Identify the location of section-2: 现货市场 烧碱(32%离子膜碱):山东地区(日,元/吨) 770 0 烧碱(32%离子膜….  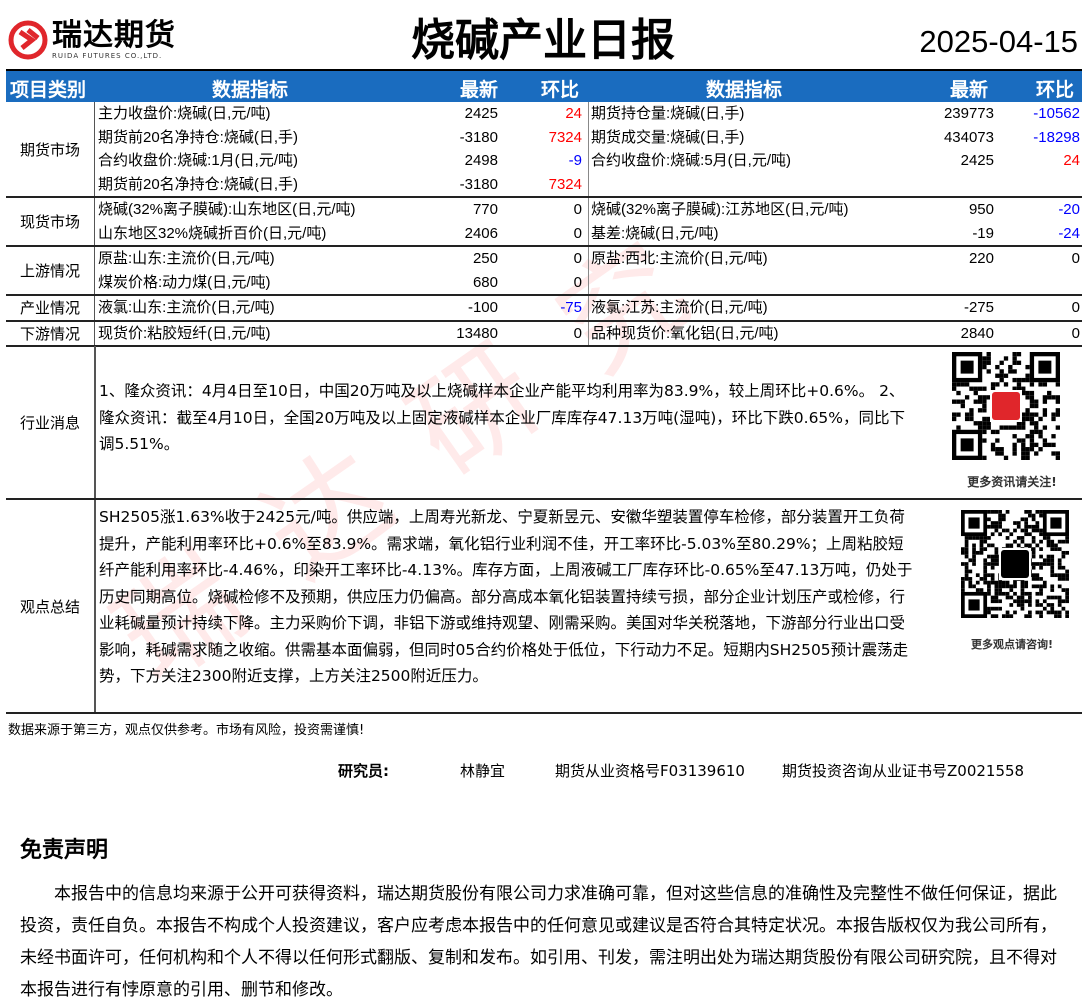
(544, 222).